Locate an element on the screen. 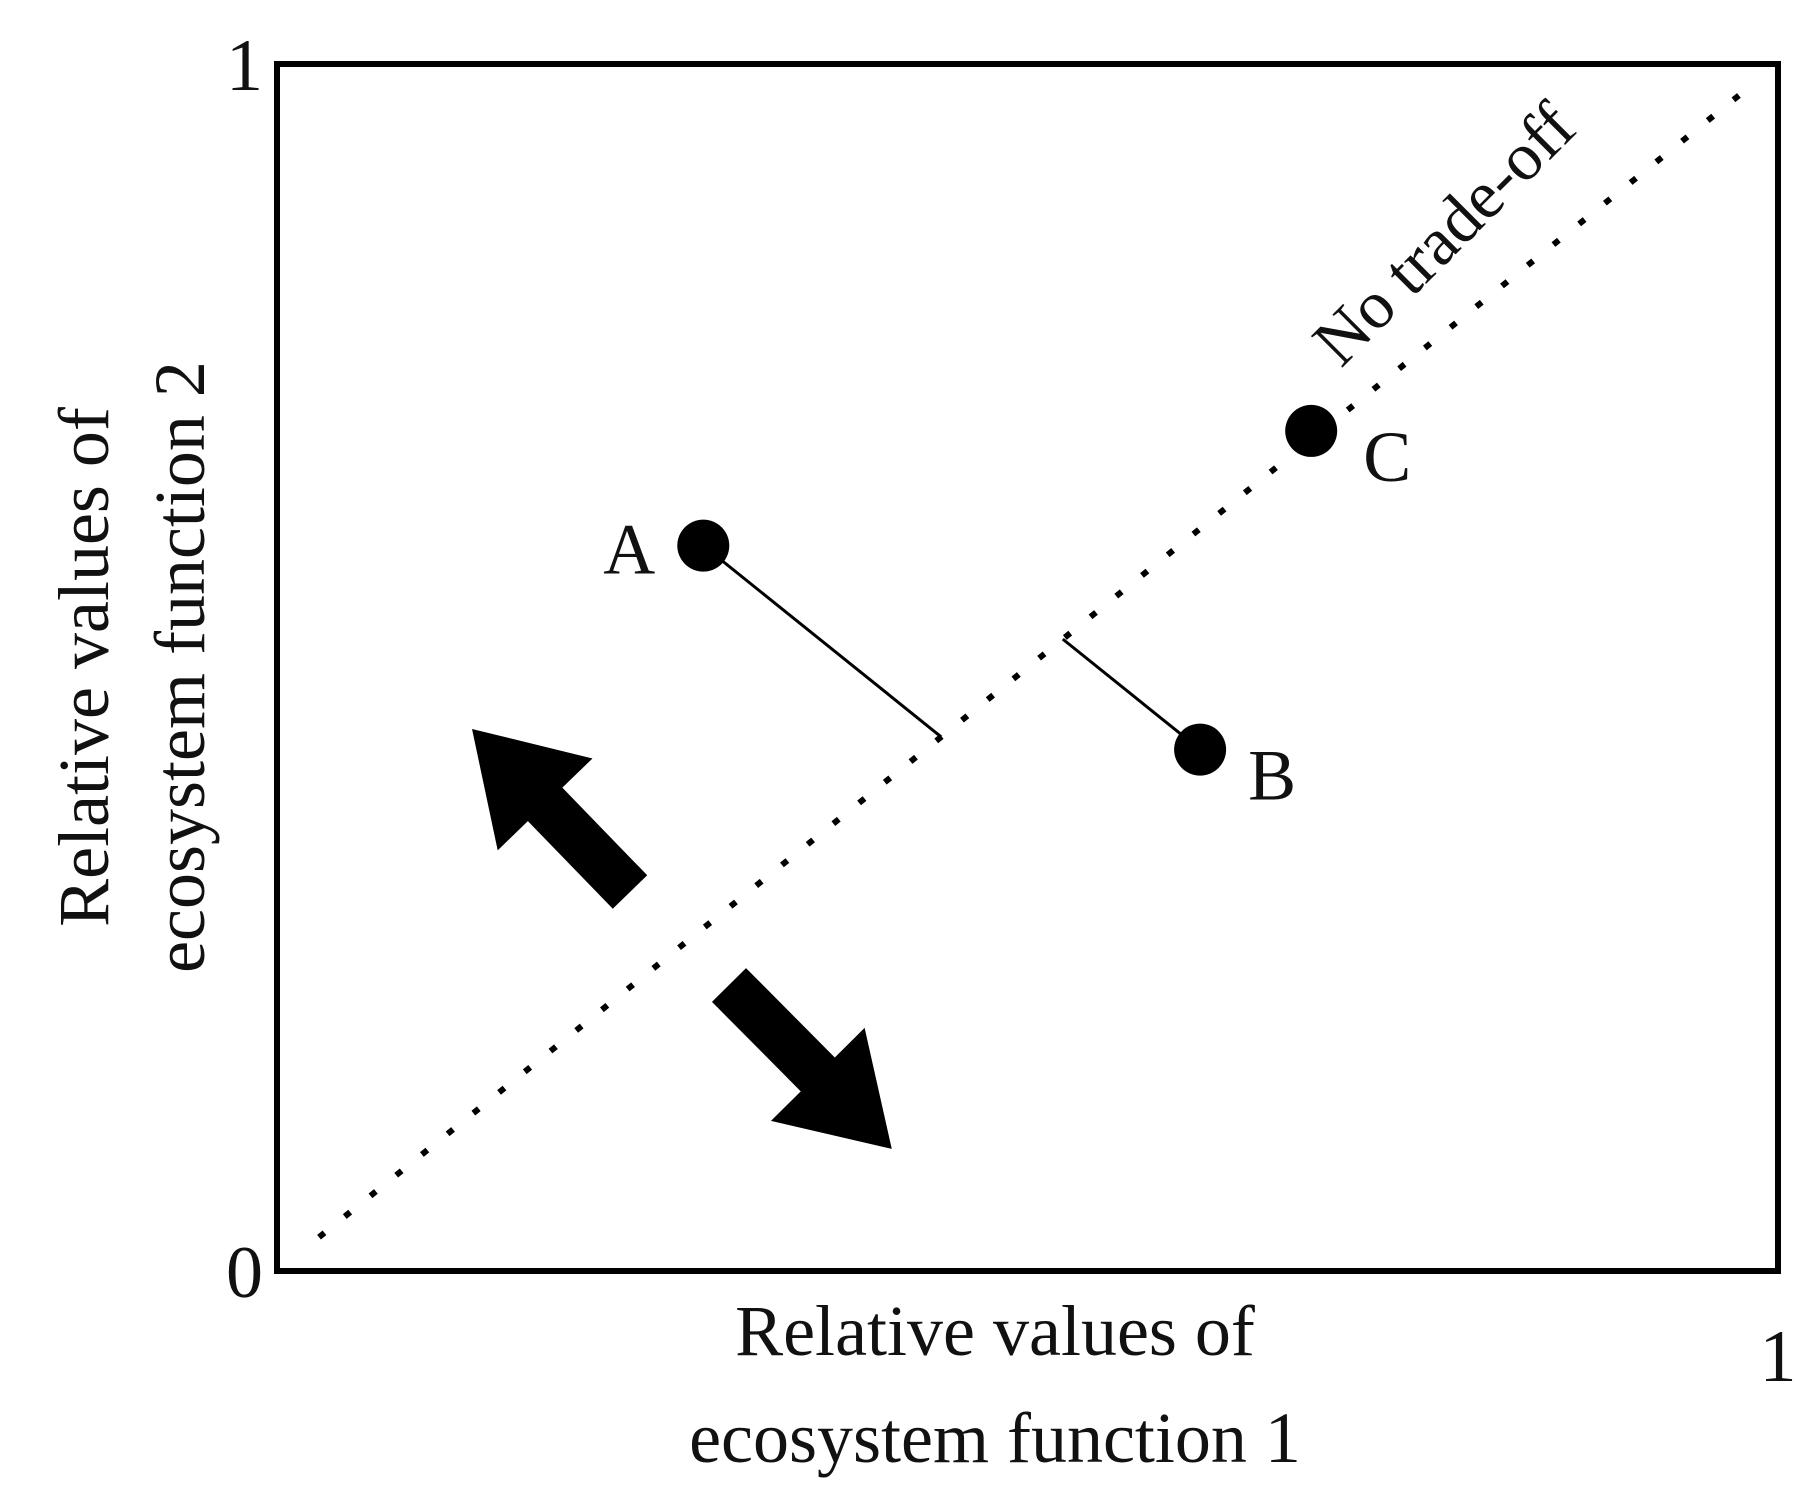  y-axis-label: ecosystem function 2 is located at coordinates (180, 667).